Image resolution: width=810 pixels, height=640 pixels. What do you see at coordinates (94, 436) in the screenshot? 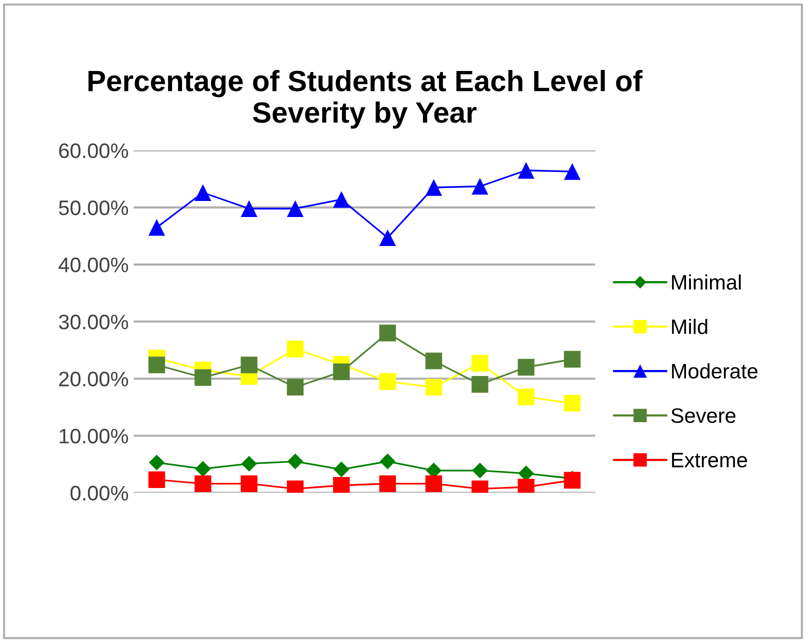
I see `y-tick-label: 10.00%` at bounding box center [94, 436].